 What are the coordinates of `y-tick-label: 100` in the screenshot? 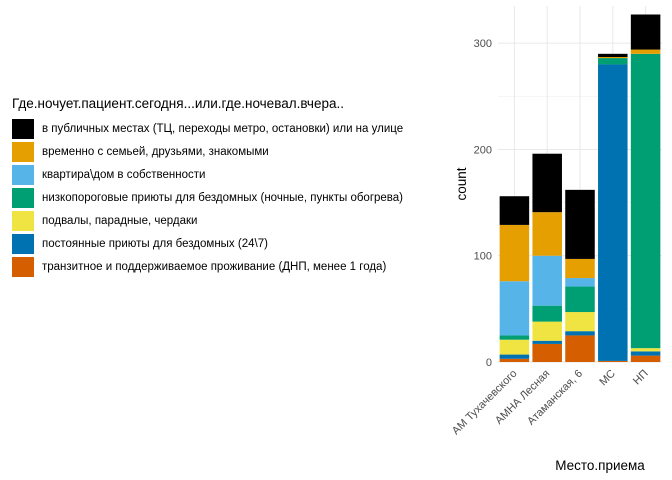 It's located at (483, 257).